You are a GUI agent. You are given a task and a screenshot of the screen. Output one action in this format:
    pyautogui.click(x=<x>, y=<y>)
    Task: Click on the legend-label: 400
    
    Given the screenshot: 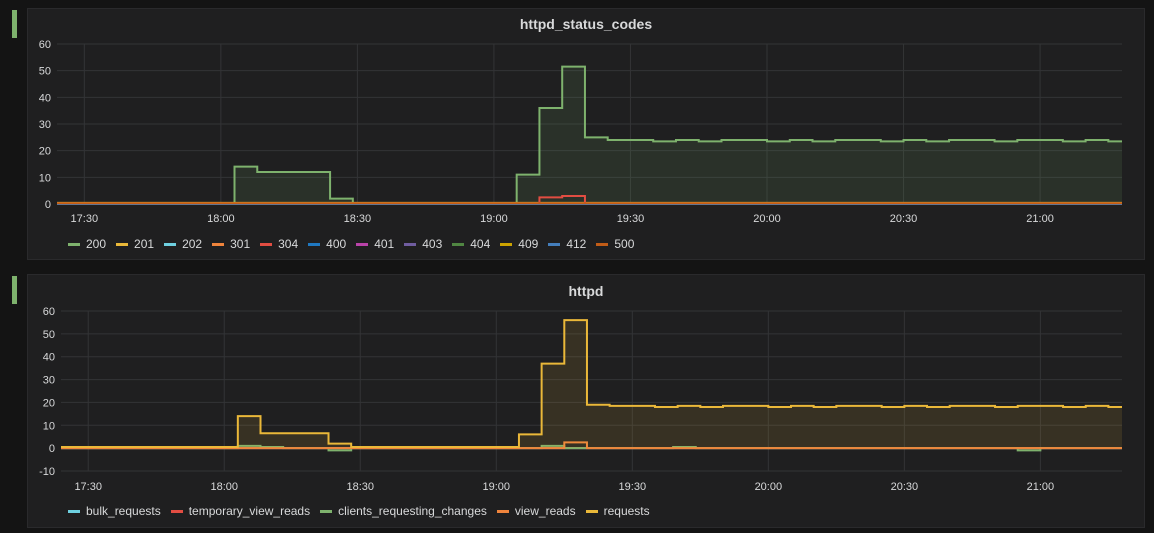 What is the action you would take?
    pyautogui.click(x=336, y=244)
    